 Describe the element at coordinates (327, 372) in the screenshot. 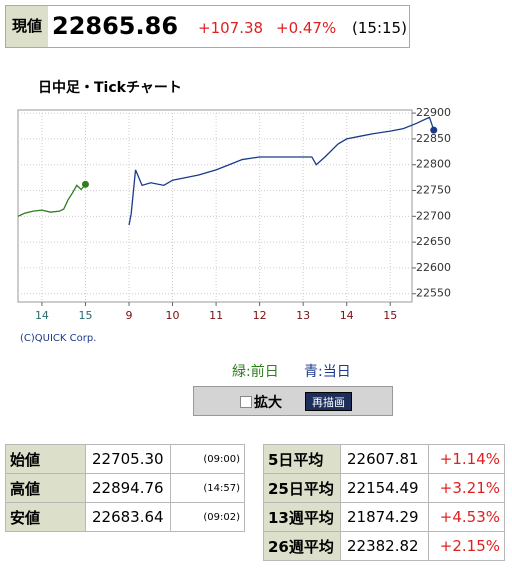

I see `legend-today: 青:当日` at that location.